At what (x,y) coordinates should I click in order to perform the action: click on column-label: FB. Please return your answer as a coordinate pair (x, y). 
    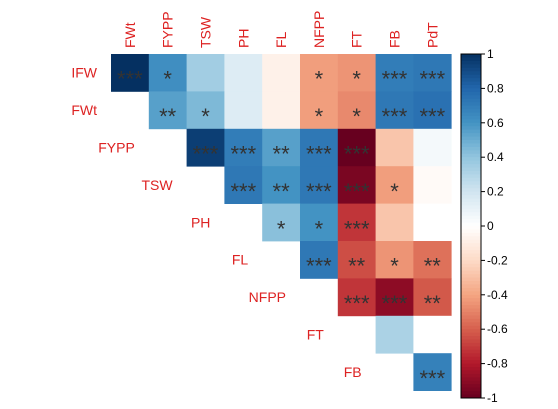
    Looking at the image, I should click on (395, 39).